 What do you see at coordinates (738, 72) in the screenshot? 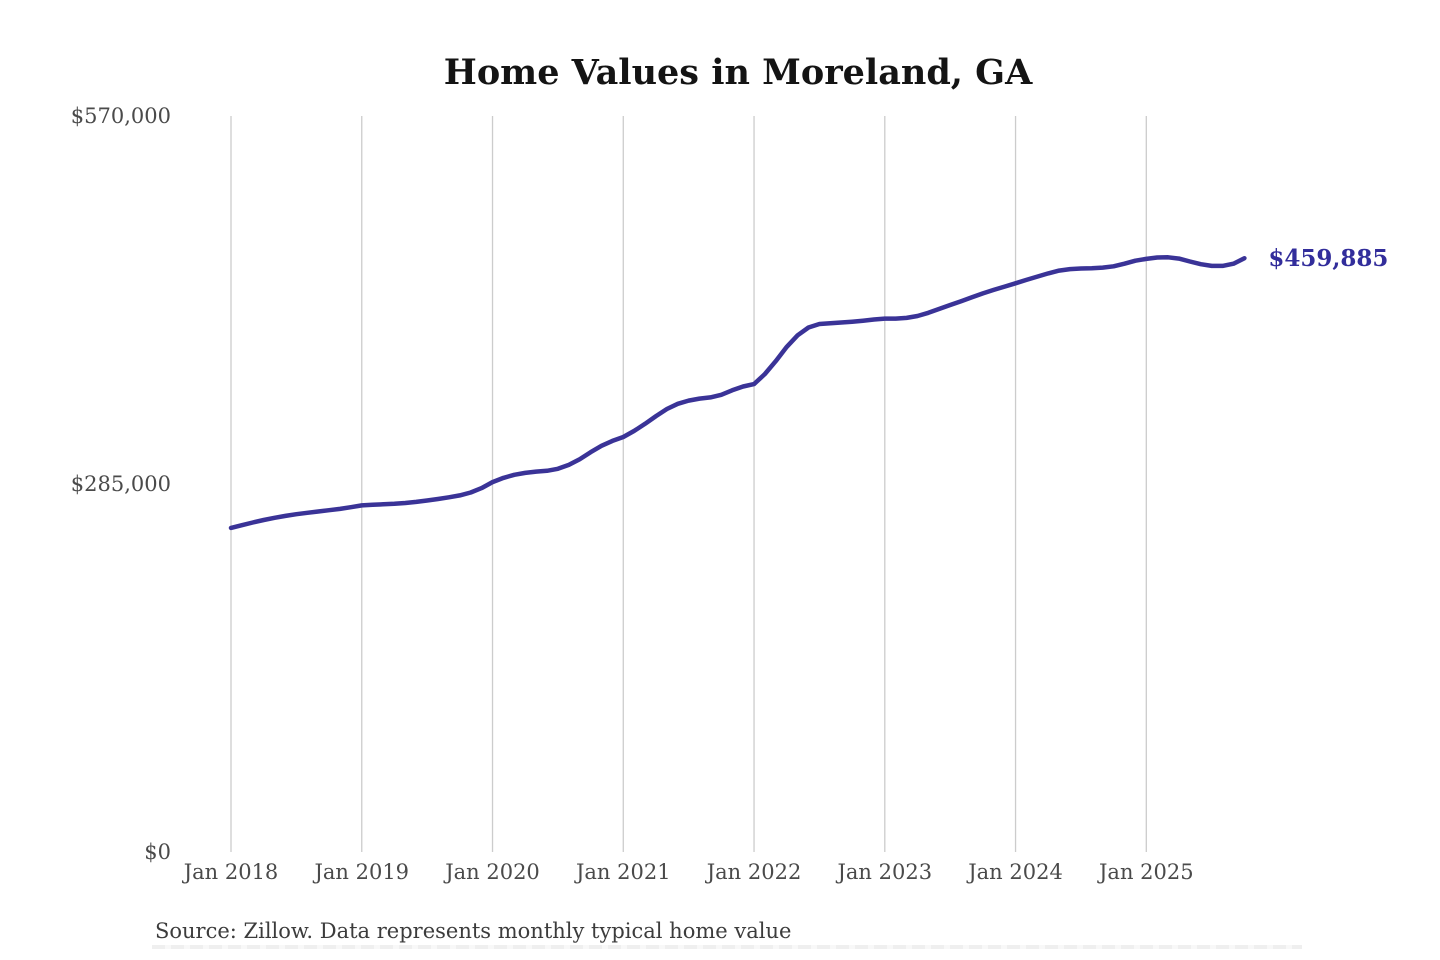
I see `chart-title: Home Values in Moreland, GA` at bounding box center [738, 72].